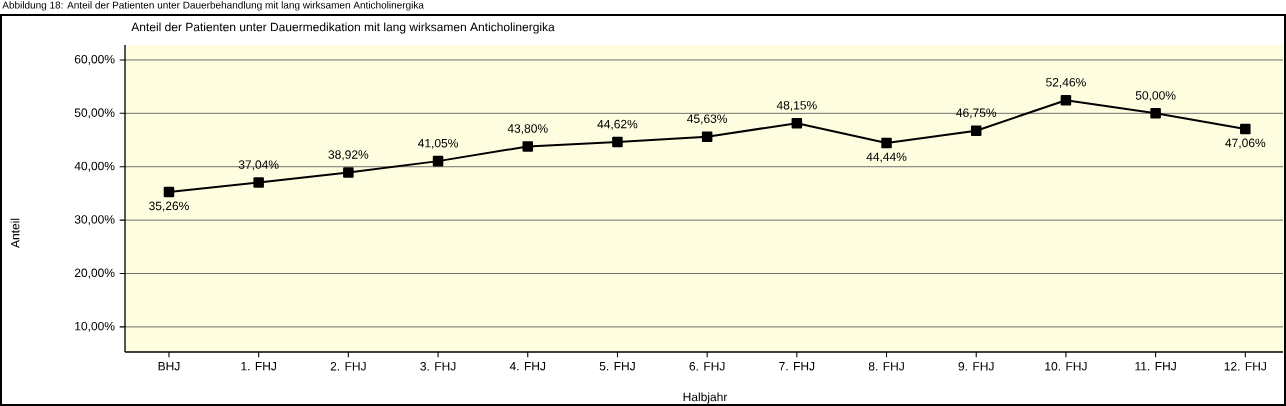 The width and height of the screenshot is (1286, 406). Describe the element at coordinates (707, 119) in the screenshot. I see `data-label: 45,63%` at that location.